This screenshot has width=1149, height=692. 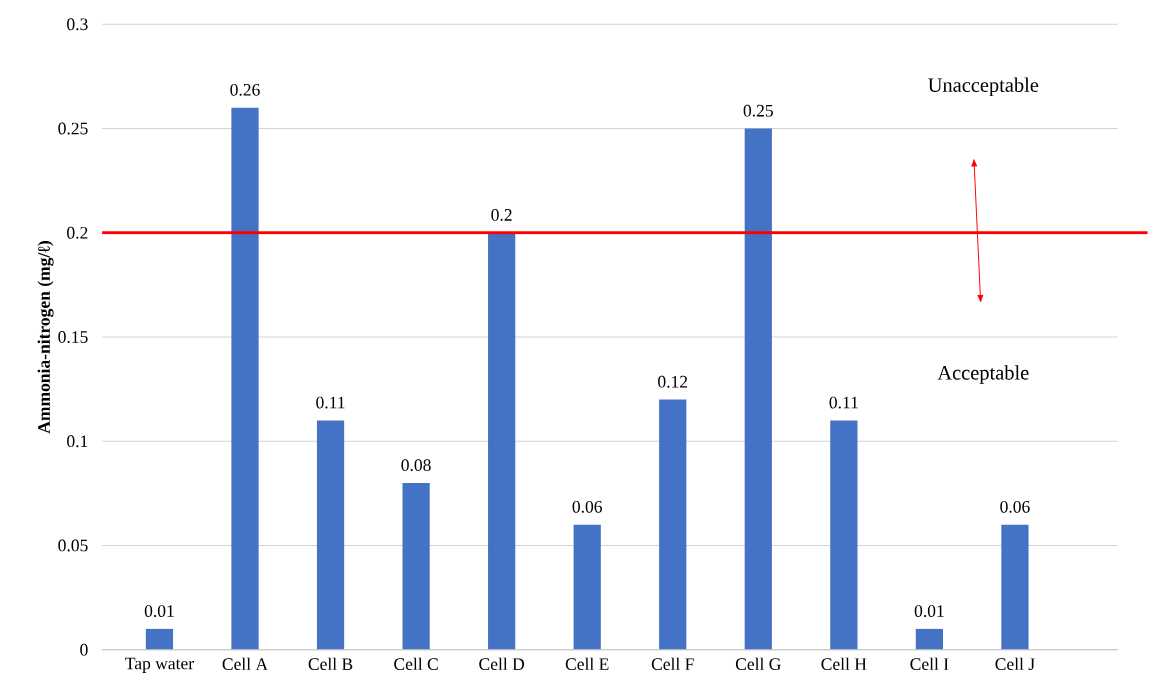 I want to click on y-tick-label: 0.2, so click(x=77, y=233).